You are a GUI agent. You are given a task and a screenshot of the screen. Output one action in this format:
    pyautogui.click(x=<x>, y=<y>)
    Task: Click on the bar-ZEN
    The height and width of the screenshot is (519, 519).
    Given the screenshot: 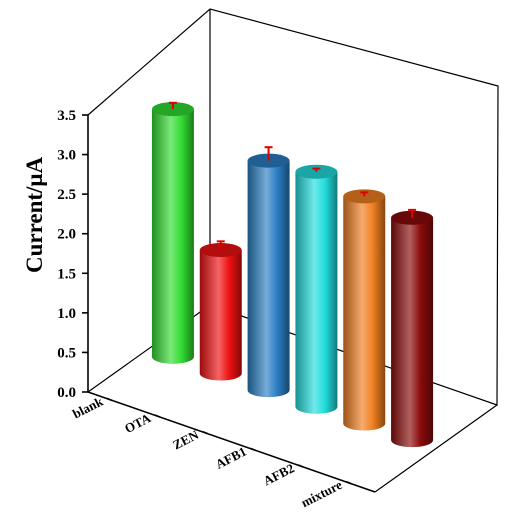 What is the action you would take?
    pyautogui.click(x=268, y=272)
    